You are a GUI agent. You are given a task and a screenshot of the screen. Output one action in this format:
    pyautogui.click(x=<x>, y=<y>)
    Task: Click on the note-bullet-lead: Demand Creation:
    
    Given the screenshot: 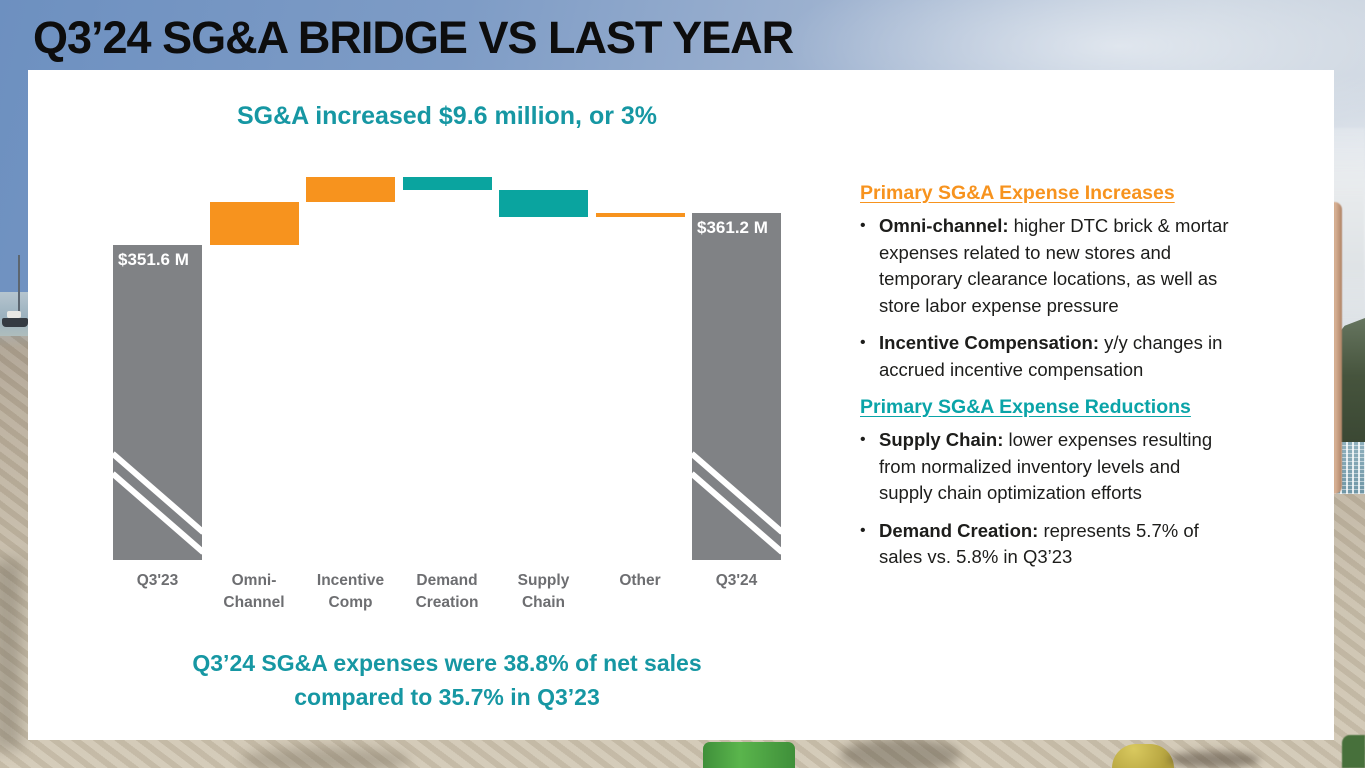 What is the action you would take?
    pyautogui.click(x=959, y=530)
    